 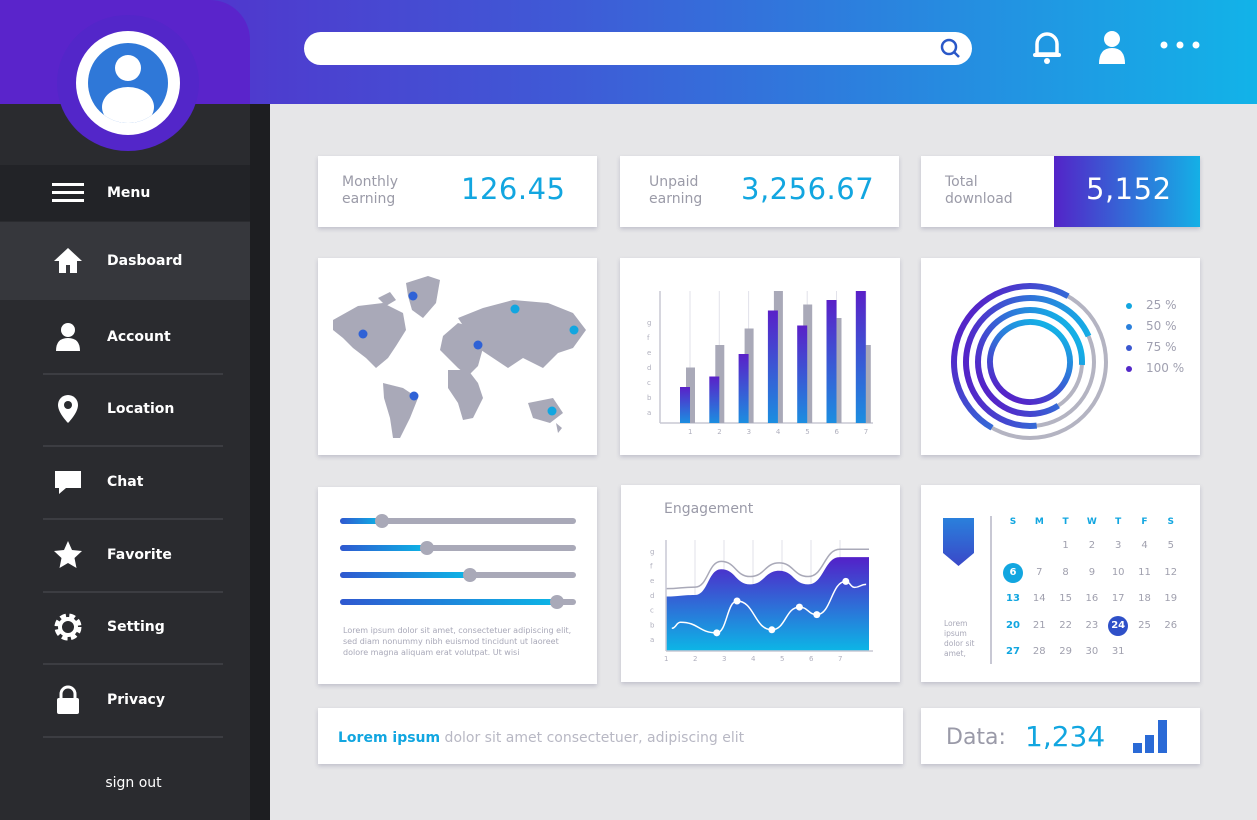 I want to click on sidebar-item-chat: Chat, so click(x=125, y=481).